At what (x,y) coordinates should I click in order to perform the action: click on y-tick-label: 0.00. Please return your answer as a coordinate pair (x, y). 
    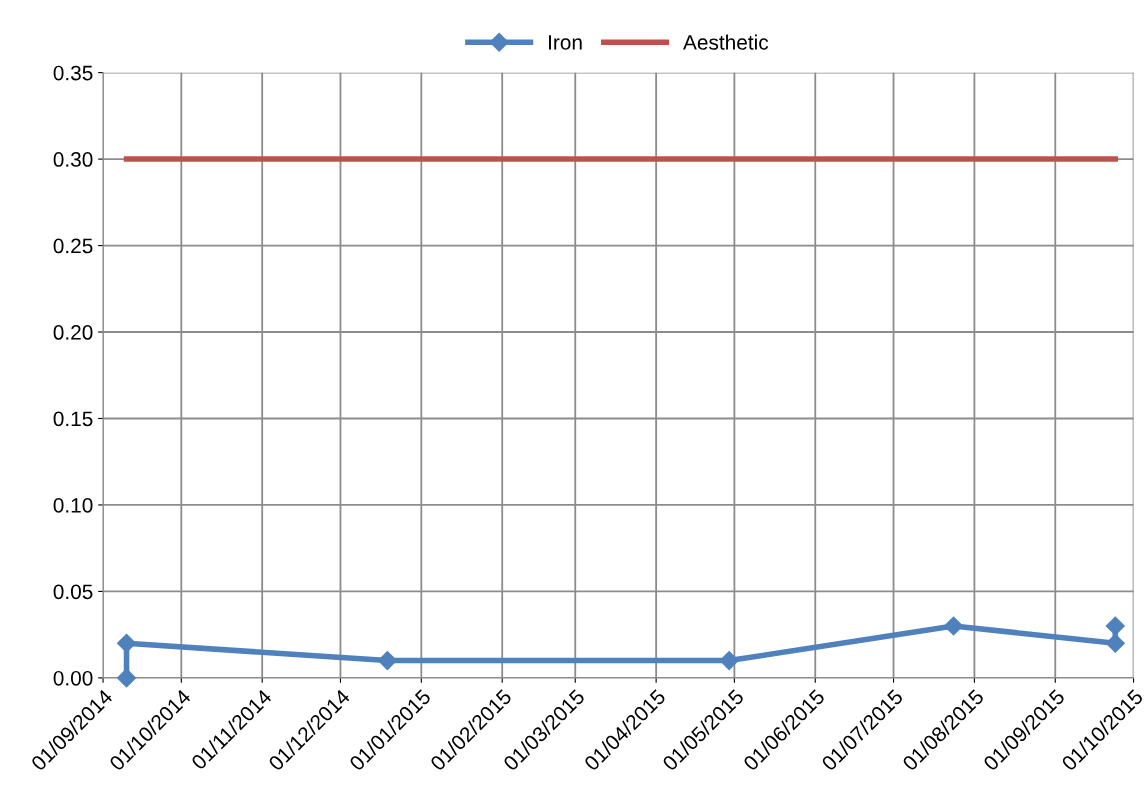
    Looking at the image, I should click on (73, 678).